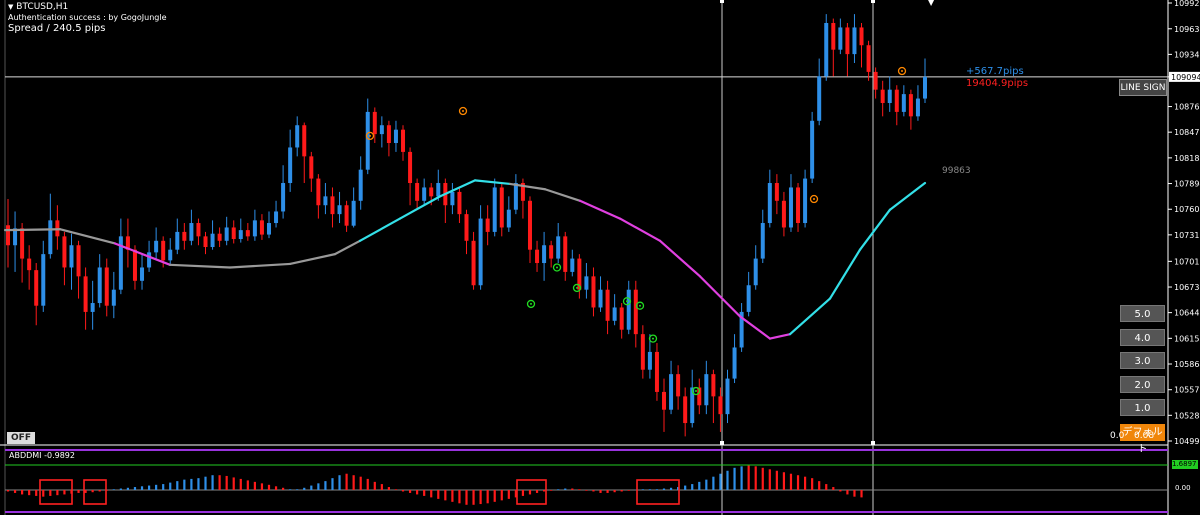 The width and height of the screenshot is (1200, 515). What do you see at coordinates (42, 455) in the screenshot?
I see `indicator-label: ABDDMI -0.9892` at bounding box center [42, 455].